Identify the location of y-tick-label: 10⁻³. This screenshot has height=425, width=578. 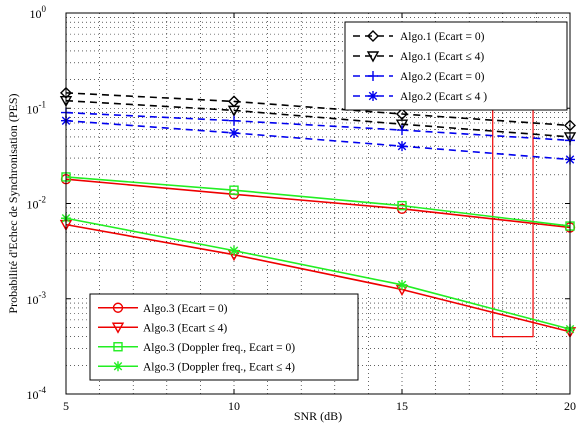
(37, 298).